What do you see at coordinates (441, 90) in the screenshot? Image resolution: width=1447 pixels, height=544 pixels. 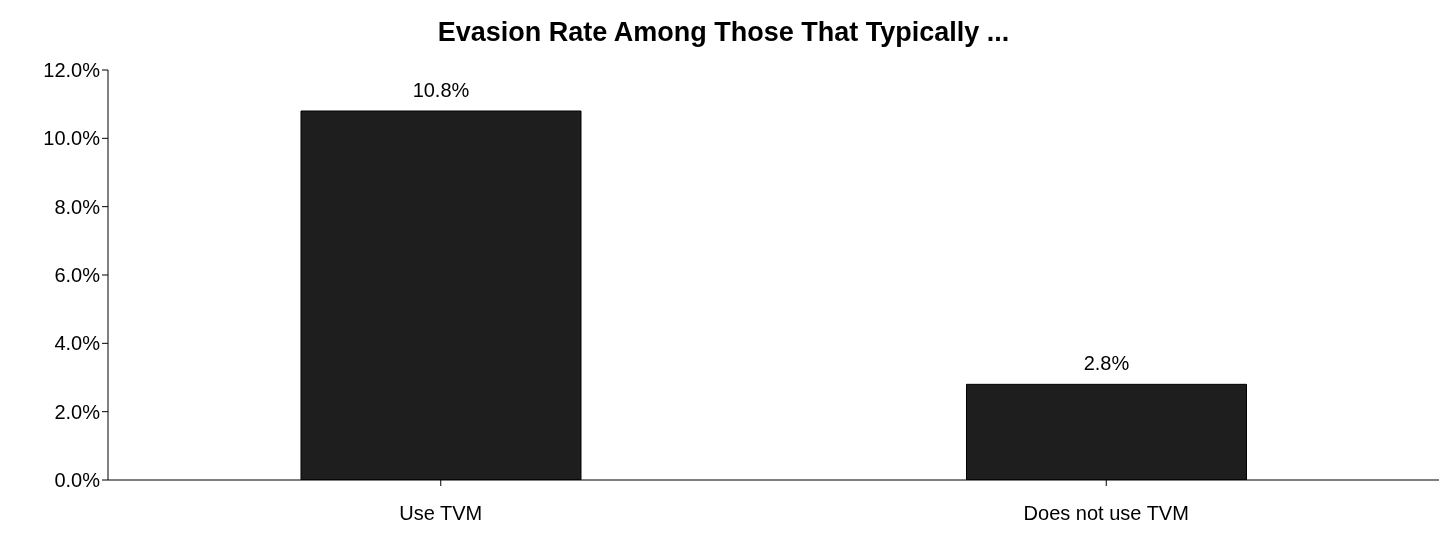 I see `text: 10.8%` at bounding box center [441, 90].